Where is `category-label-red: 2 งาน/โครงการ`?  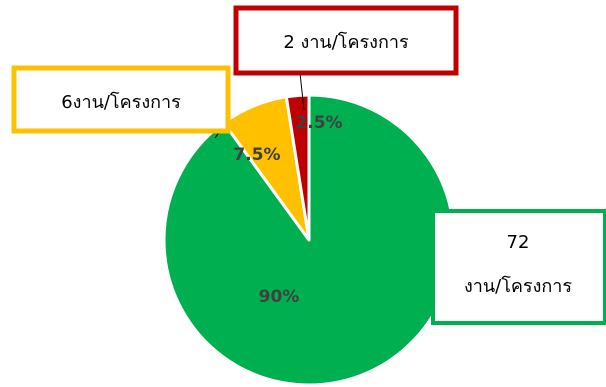
category-label-red: 2 งาน/โครงการ is located at coordinates (346, 42).